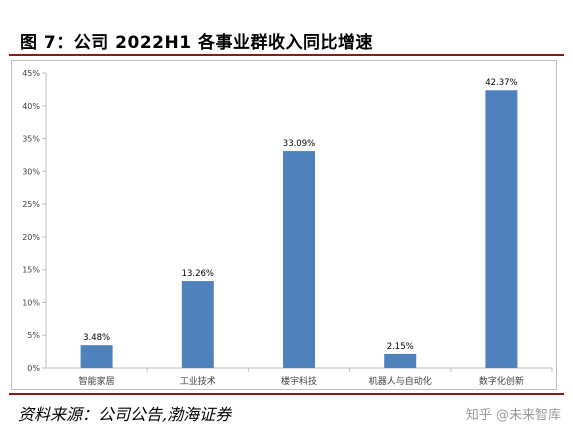 This screenshot has width=573, height=433. I want to click on category-label: 楼宇科技, so click(299, 381).